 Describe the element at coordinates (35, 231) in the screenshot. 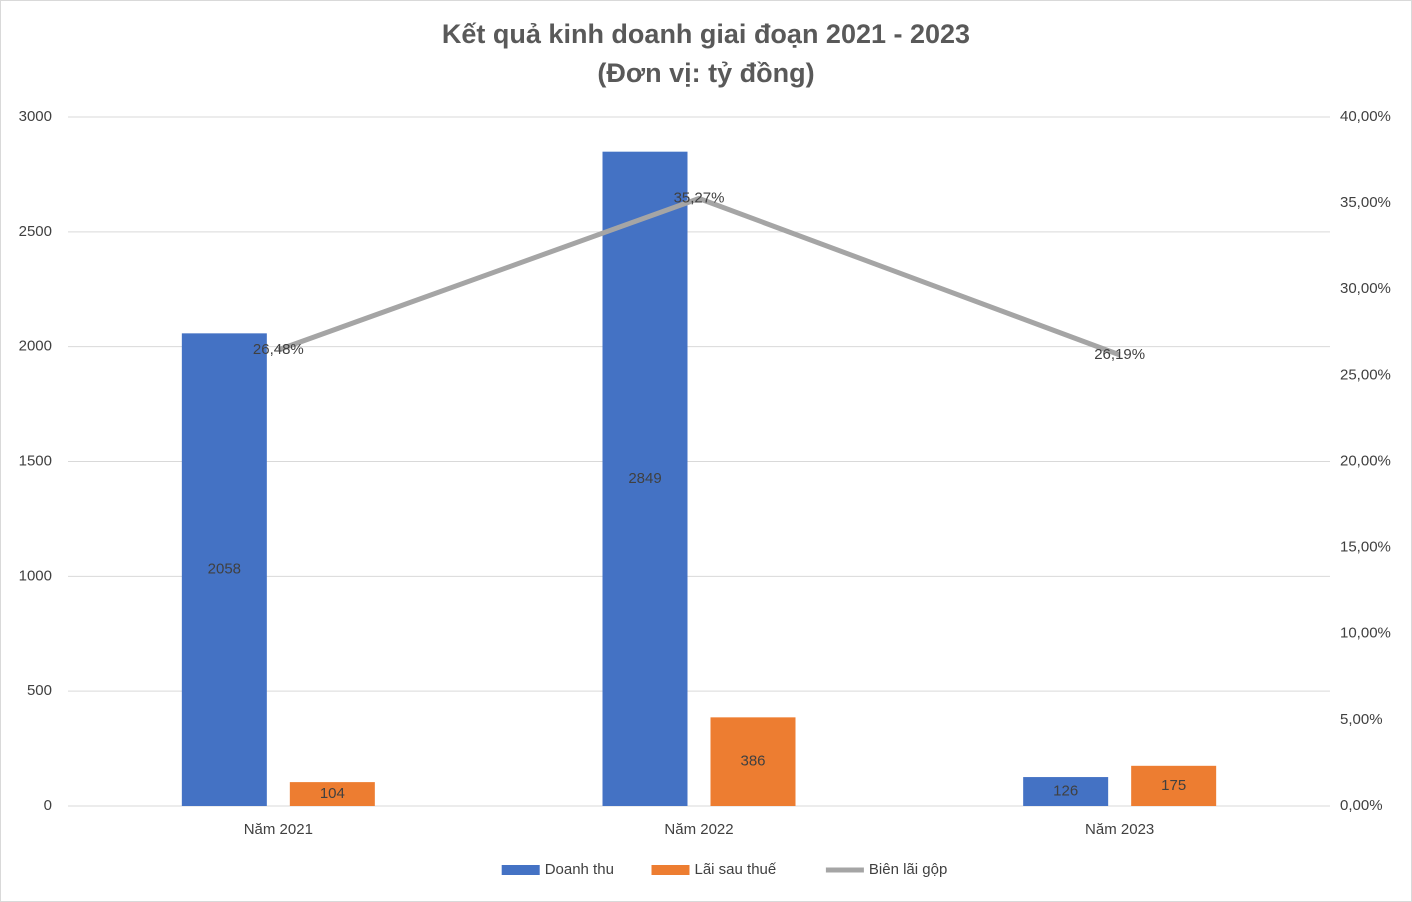

I see `y-tick-label: 2500` at that location.